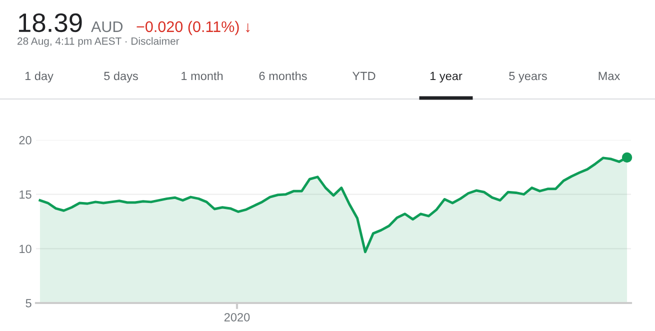 This screenshot has height=331, width=655. What do you see at coordinates (446, 77) in the screenshot?
I see `text: 1 year` at bounding box center [446, 77].